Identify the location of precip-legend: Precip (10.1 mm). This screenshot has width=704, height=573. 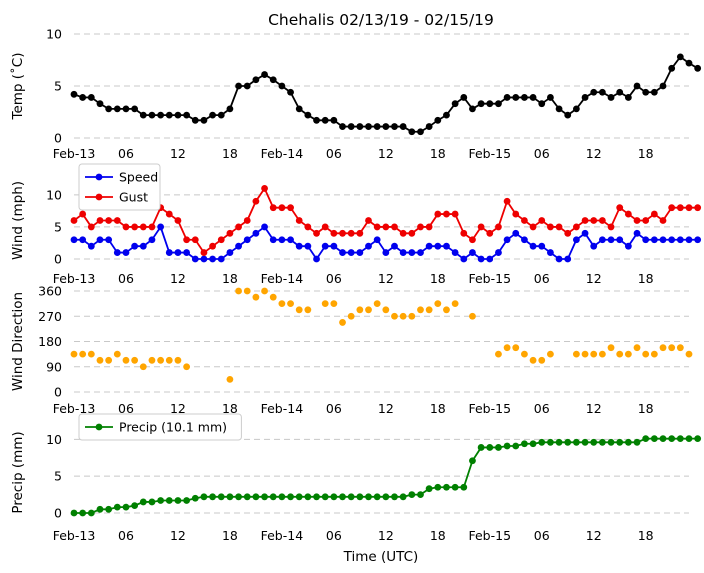
(160, 427).